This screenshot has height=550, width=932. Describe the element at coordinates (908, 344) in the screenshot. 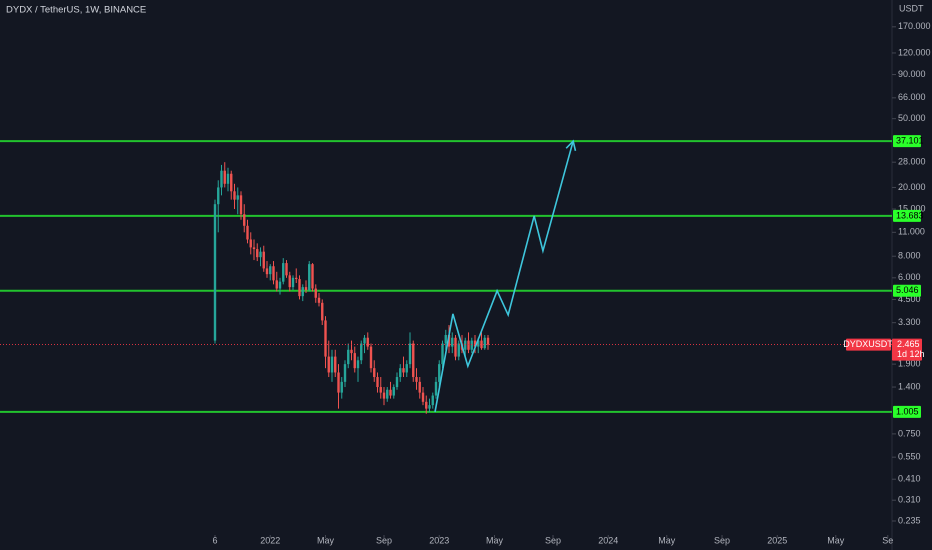

I see `price-label: 2.465` at that location.